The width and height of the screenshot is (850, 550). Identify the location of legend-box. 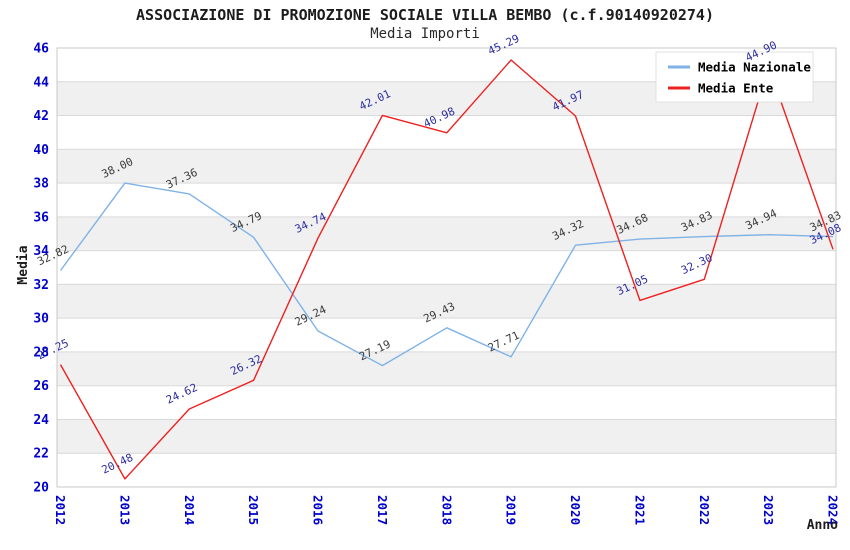
(734, 77).